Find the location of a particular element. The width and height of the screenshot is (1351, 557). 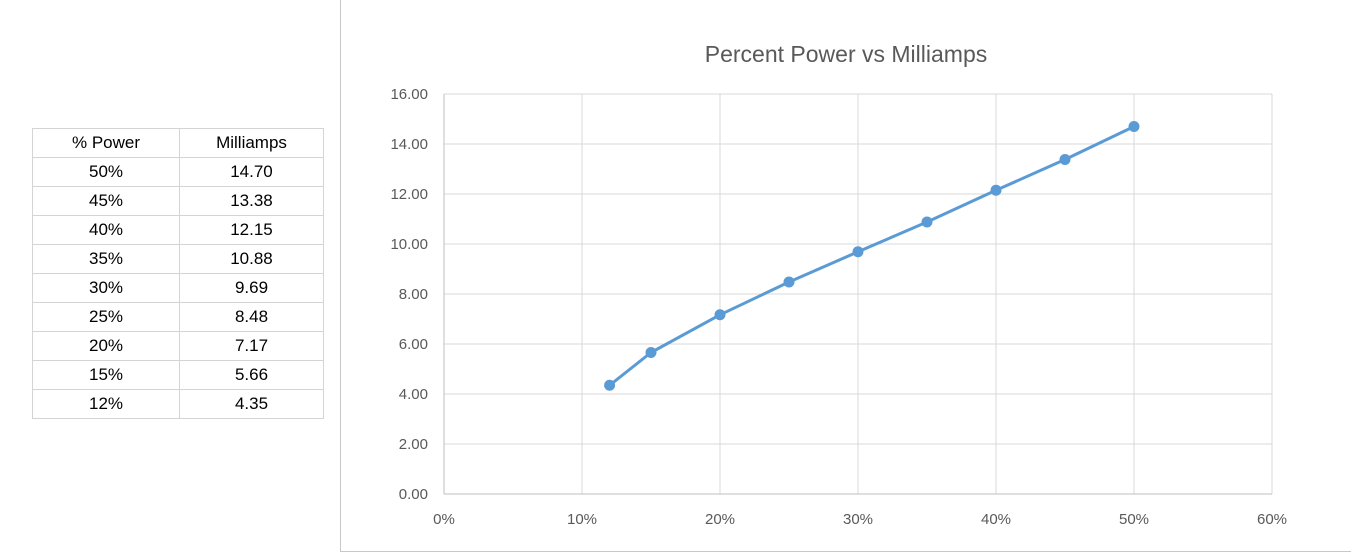

milliamps-cell: 12.15 is located at coordinates (251, 230).